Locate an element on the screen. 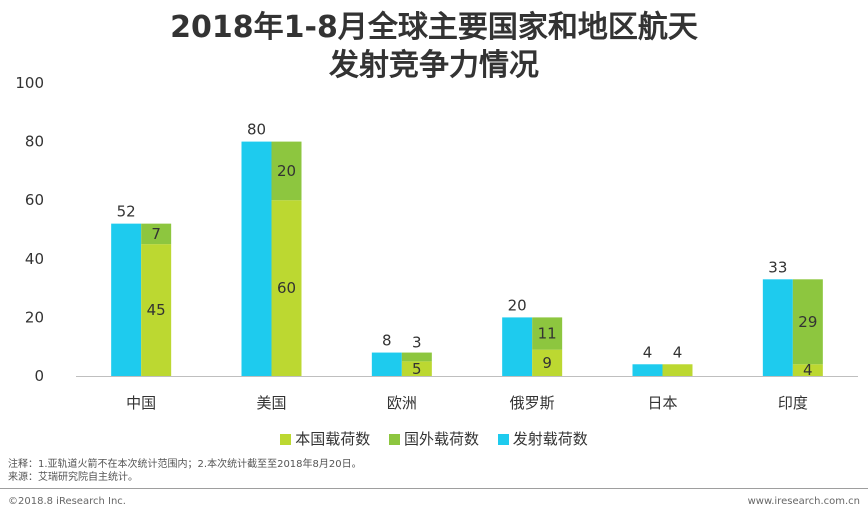 This screenshot has width=868, height=520. legend-item-launch: 发射载荷数 is located at coordinates (542, 438).